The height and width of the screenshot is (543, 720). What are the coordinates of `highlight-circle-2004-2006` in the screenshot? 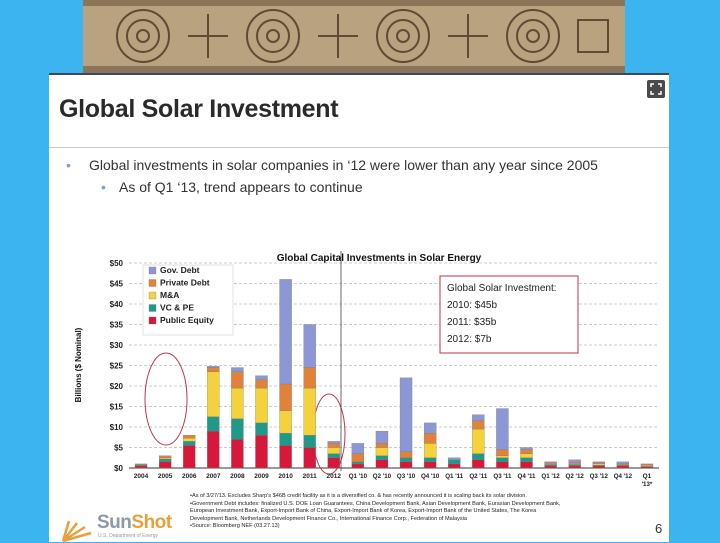 It's located at (166, 399).